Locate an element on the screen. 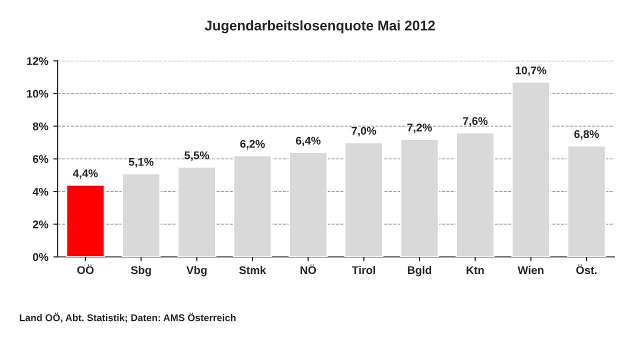 The height and width of the screenshot is (338, 640). y-tick-label: 2% is located at coordinates (40, 224).